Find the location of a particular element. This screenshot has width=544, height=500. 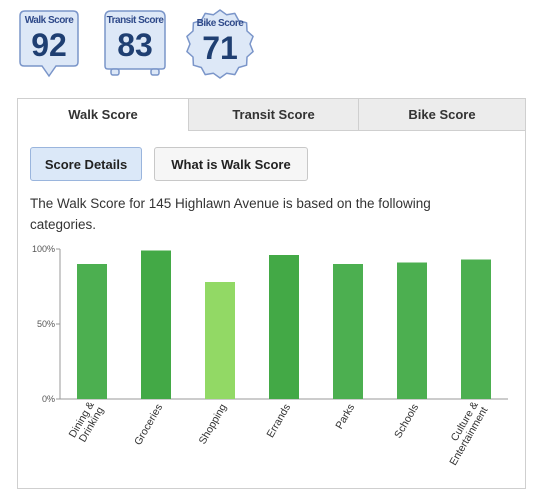

transit-score-badge: Transit Score 83 is located at coordinates (135, 44).